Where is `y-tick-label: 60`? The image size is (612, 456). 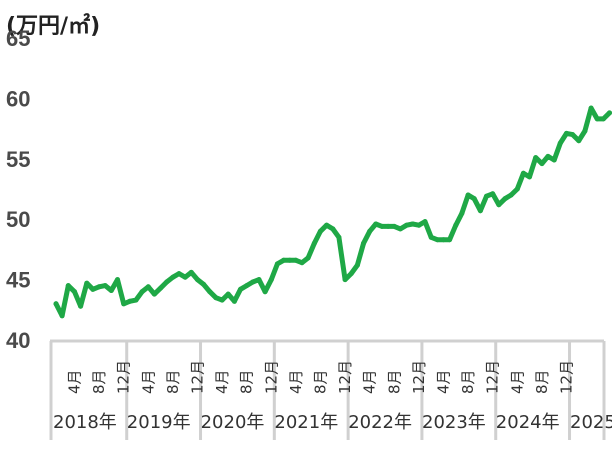
y-tick-label: 60 is located at coordinates (18, 98).